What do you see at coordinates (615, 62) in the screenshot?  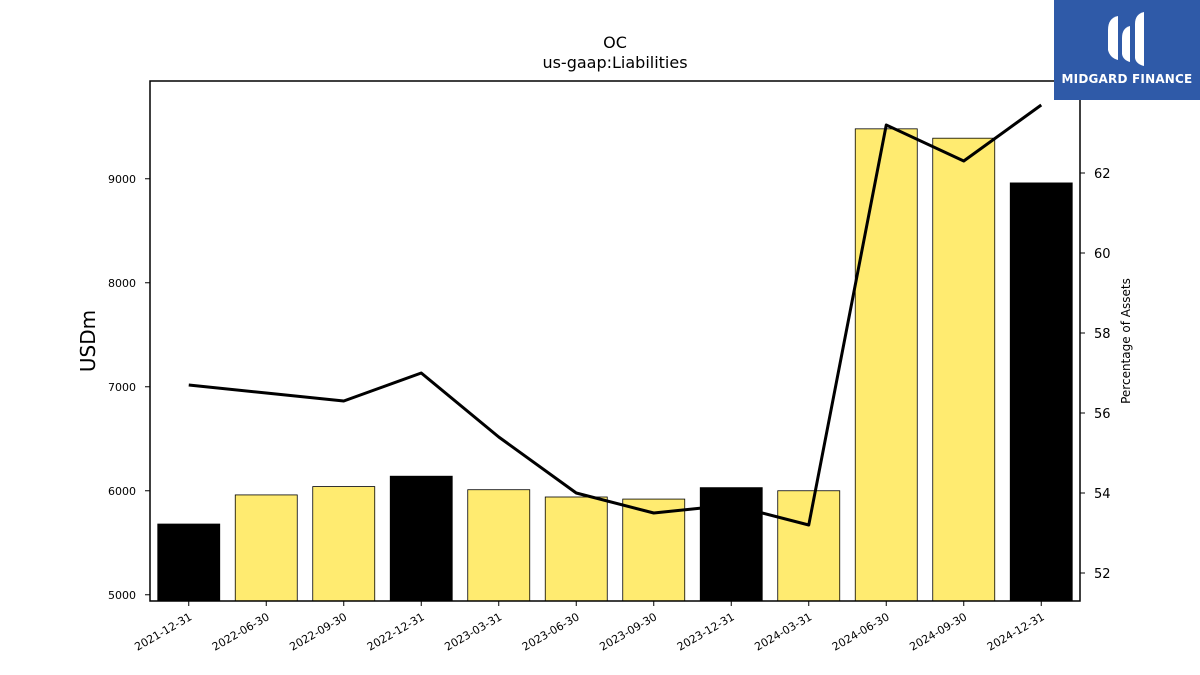 I see `chart-subtitle: us-gaap:Liabilities` at bounding box center [615, 62].